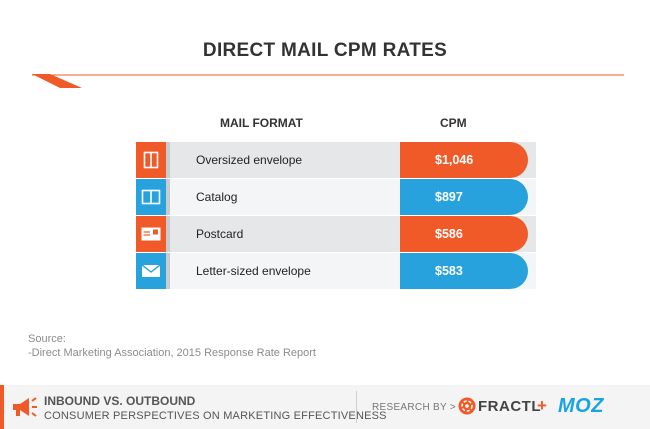 The image size is (650, 429). What do you see at coordinates (336, 234) in the screenshot?
I see `table-row: Postcard $586` at bounding box center [336, 234].